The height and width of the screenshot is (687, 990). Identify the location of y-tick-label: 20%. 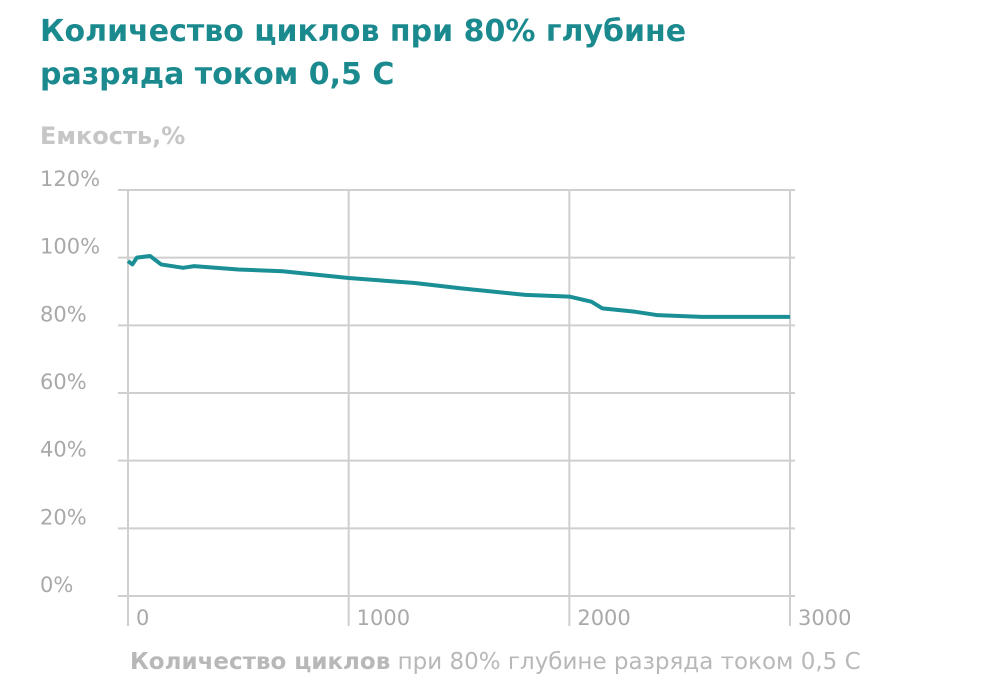
(63, 517).